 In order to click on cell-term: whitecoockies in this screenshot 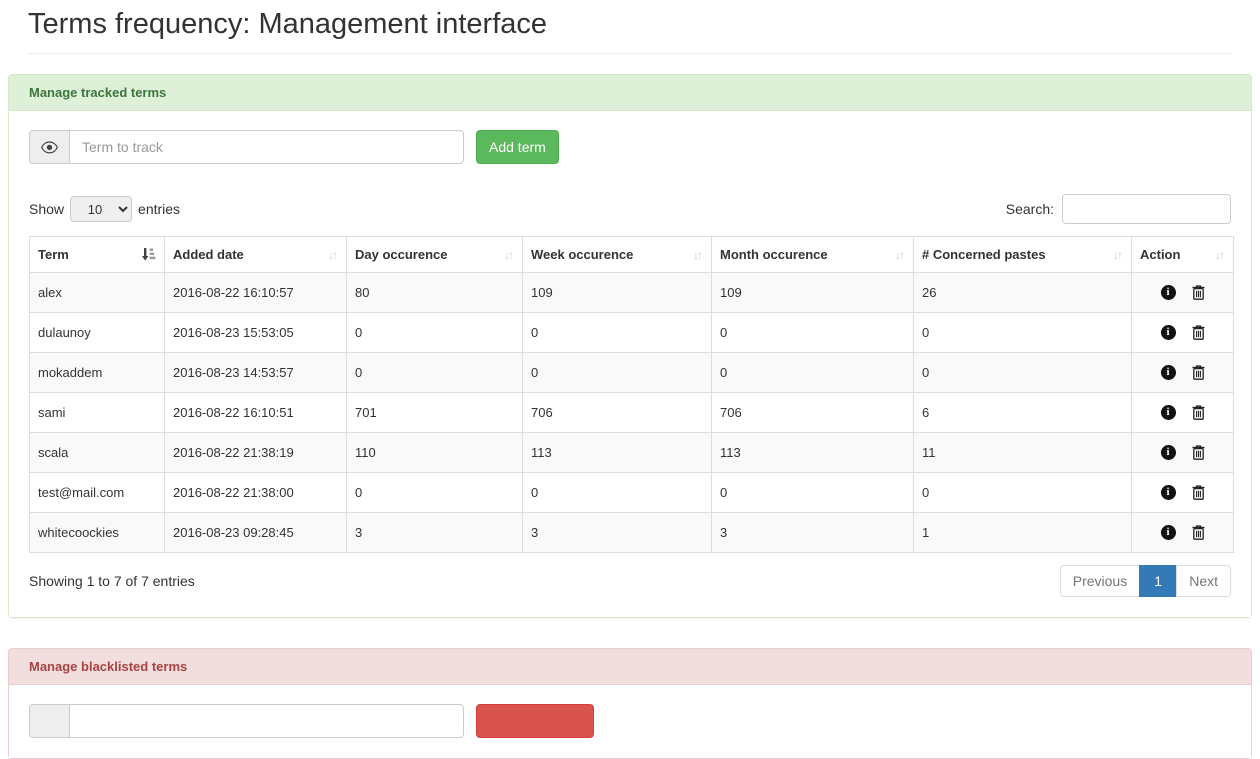, I will do `click(97, 532)`.